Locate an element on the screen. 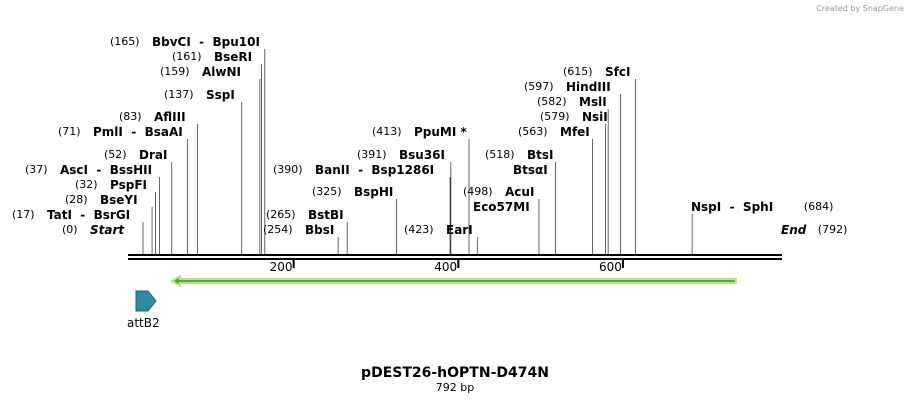 Image resolution: width=910 pixels, height=404 pixels. site-name: MslI is located at coordinates (593, 102).